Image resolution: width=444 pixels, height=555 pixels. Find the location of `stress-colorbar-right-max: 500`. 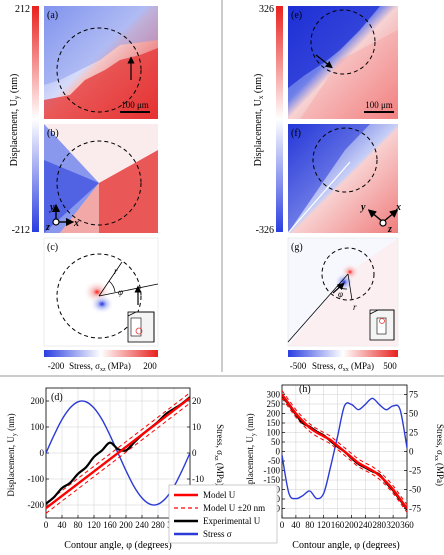

stress-colorbar-right-max: 500 is located at coordinates (390, 366).